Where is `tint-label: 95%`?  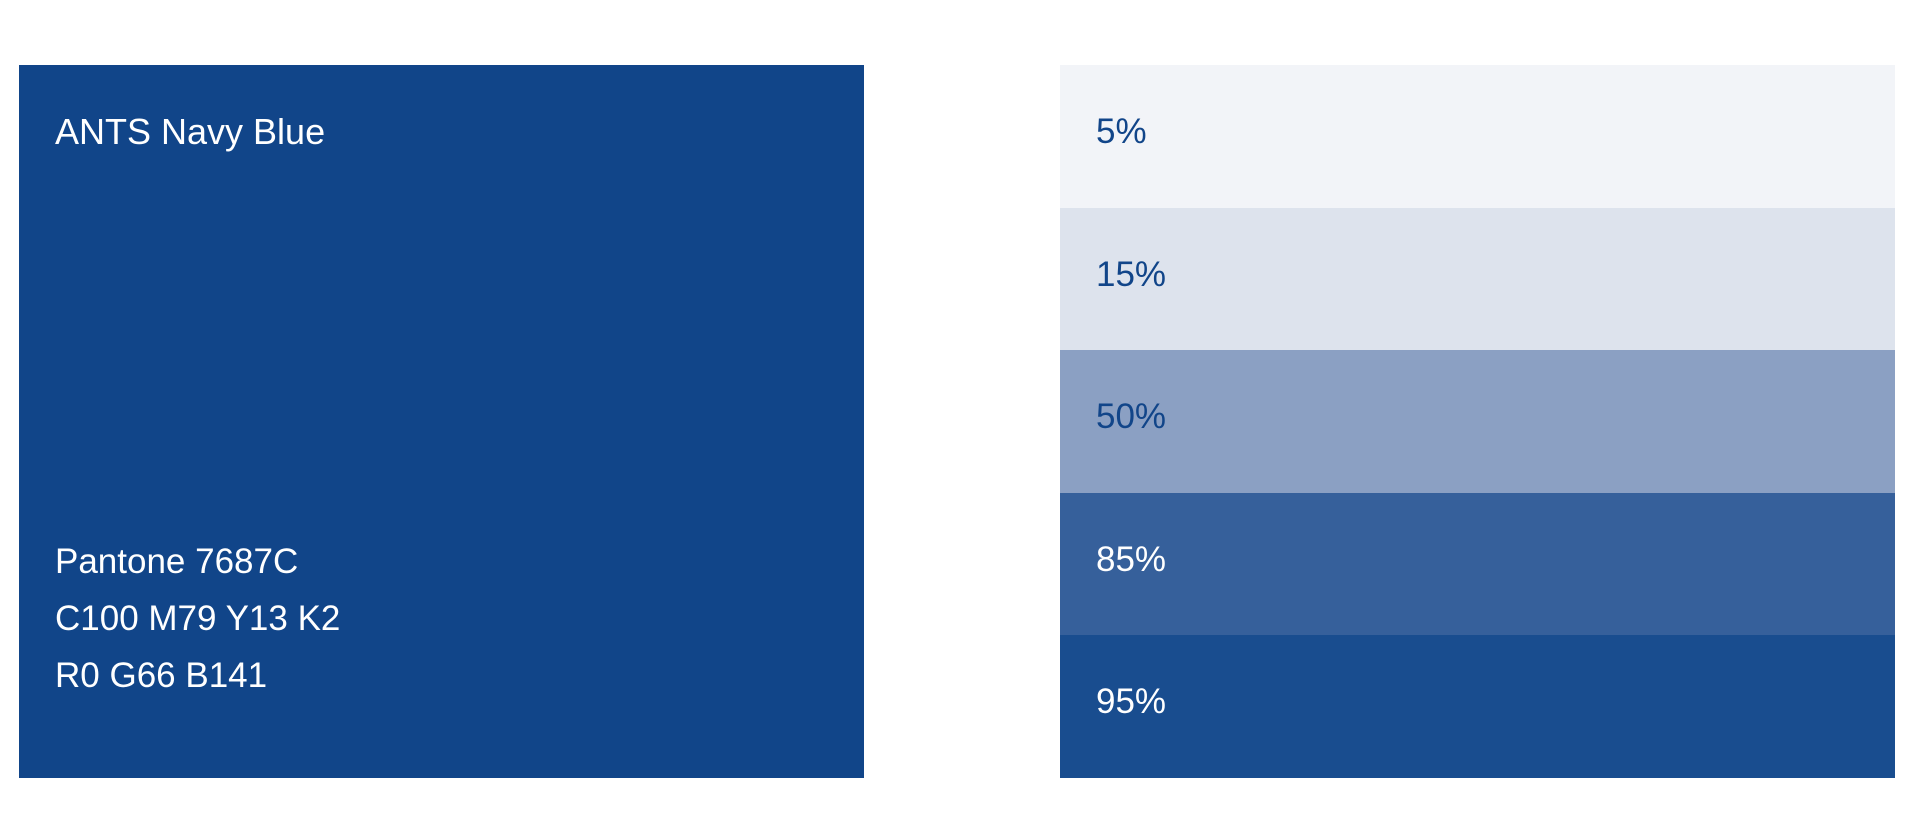 tint-label: 95% is located at coordinates (1131, 702).